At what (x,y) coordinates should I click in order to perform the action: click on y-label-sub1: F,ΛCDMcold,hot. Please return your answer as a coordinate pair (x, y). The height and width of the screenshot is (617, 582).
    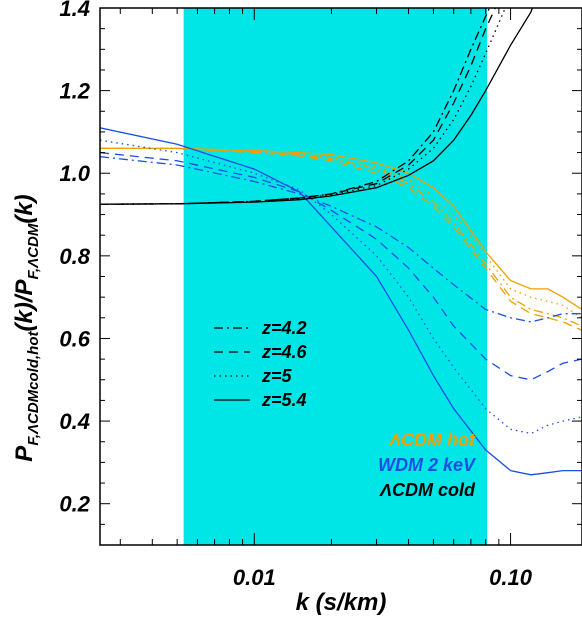
    Looking at the image, I should click on (33, 388).